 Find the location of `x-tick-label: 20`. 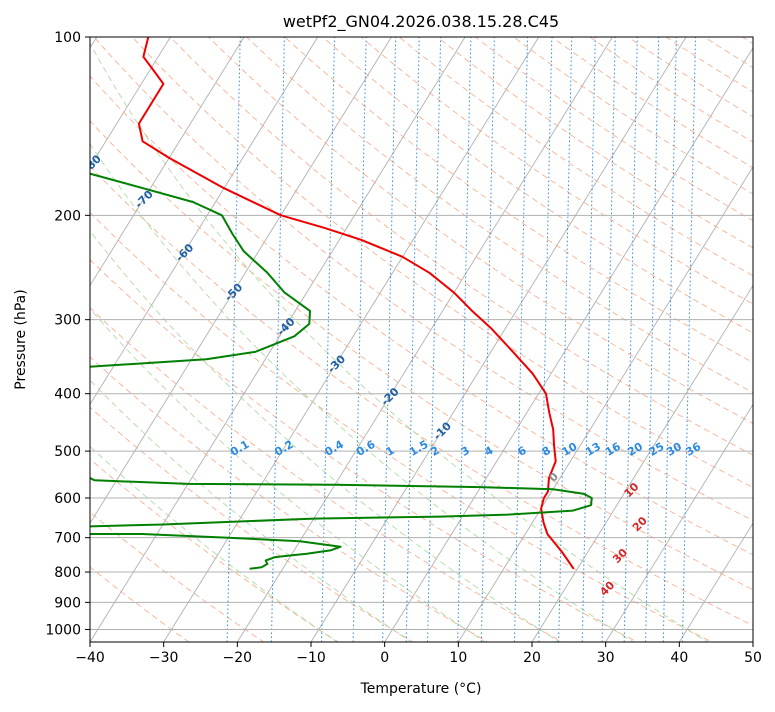

x-tick-label: 20 is located at coordinates (532, 658).